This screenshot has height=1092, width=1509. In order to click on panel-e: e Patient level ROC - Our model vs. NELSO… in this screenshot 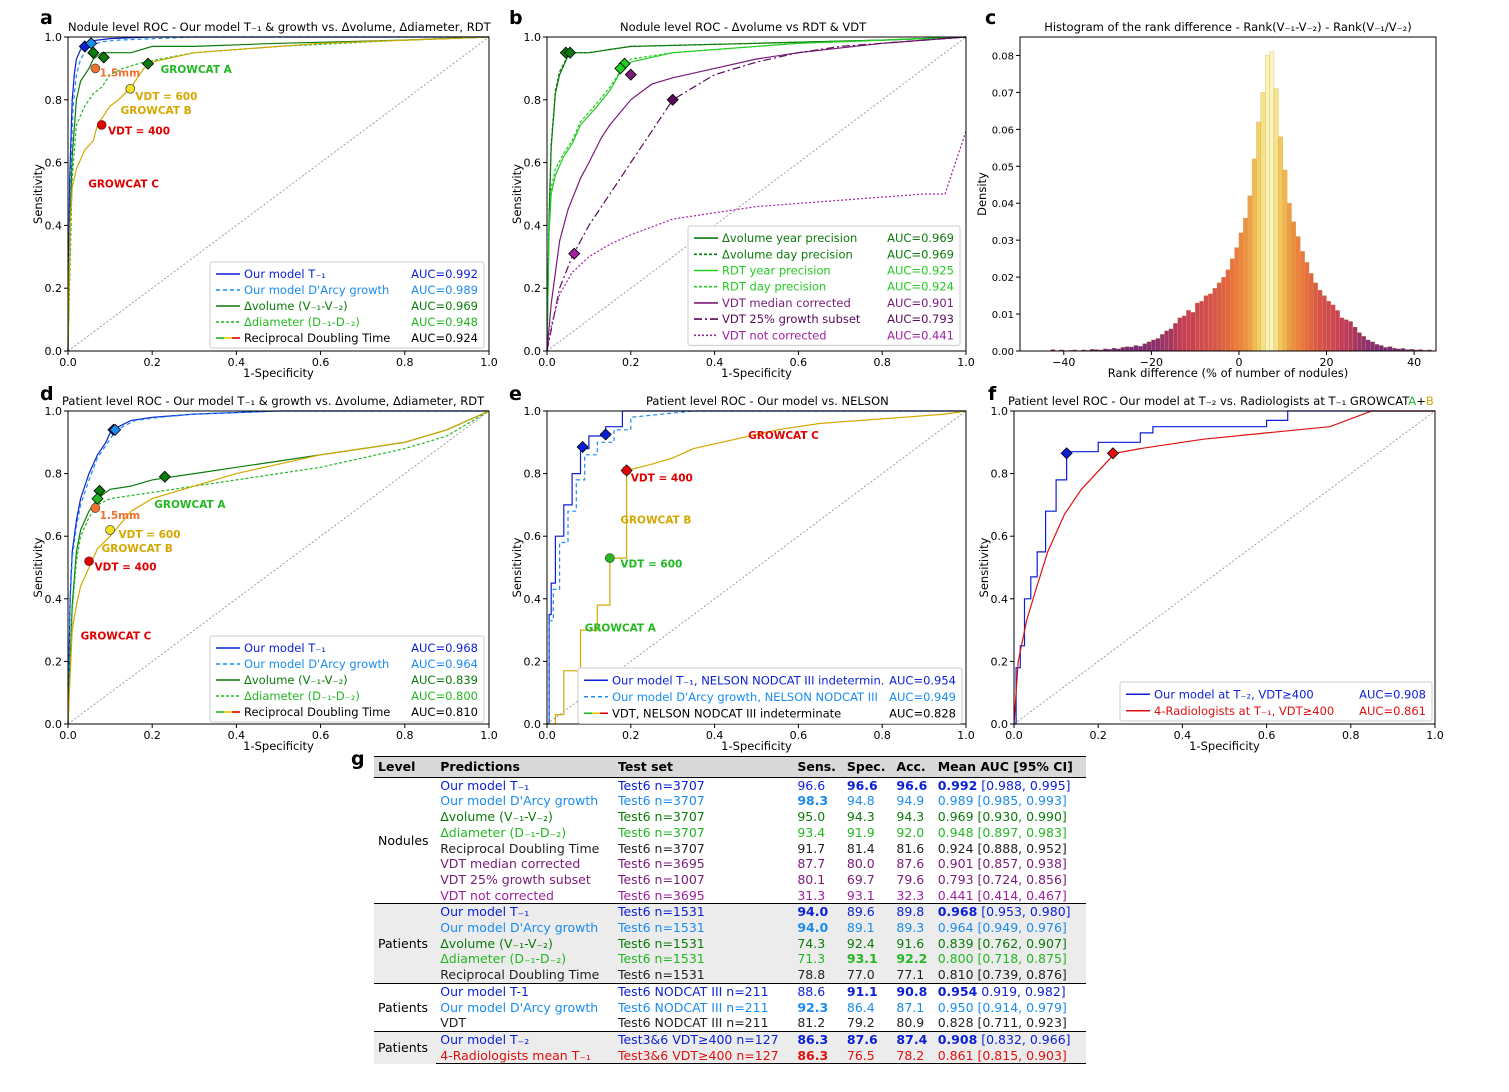, I will do `click(742, 568)`.